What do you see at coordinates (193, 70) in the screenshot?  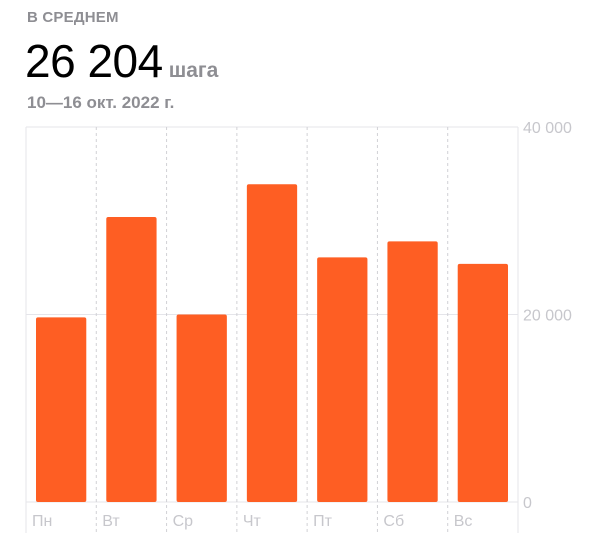 I see `average-unit: шага` at bounding box center [193, 70].